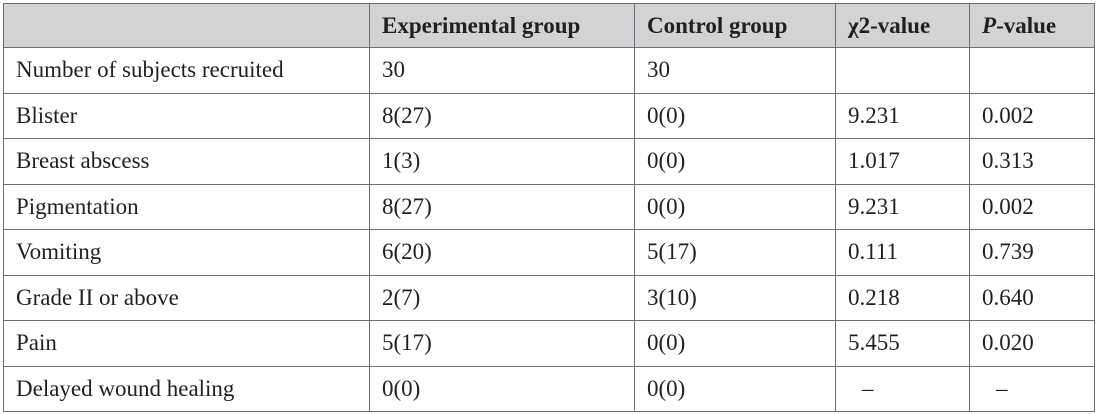 The width and height of the screenshot is (1098, 414). I want to click on chi2-value: 5.455, so click(902, 343).